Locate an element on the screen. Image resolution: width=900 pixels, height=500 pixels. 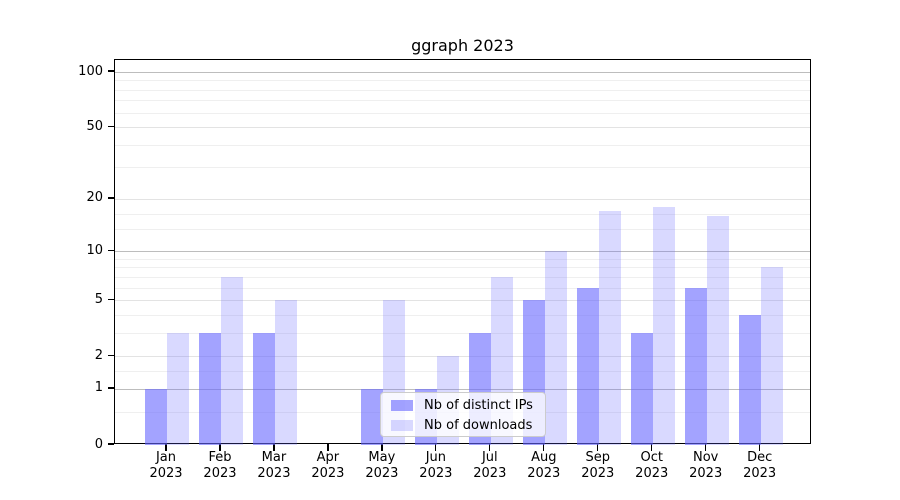
x-tick-label: Jul 2023 is located at coordinates (490, 465).